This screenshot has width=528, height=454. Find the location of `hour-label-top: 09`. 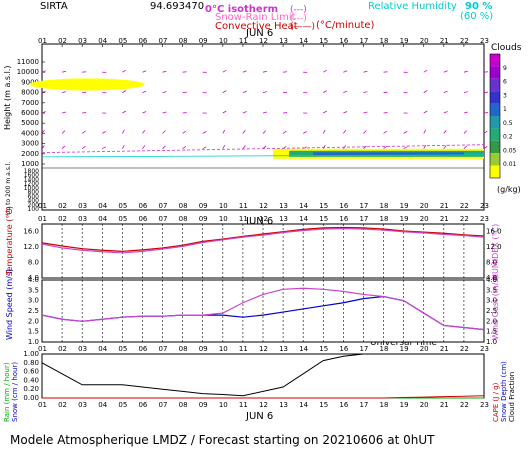

hour-label-top: 09 is located at coordinates (203, 41).